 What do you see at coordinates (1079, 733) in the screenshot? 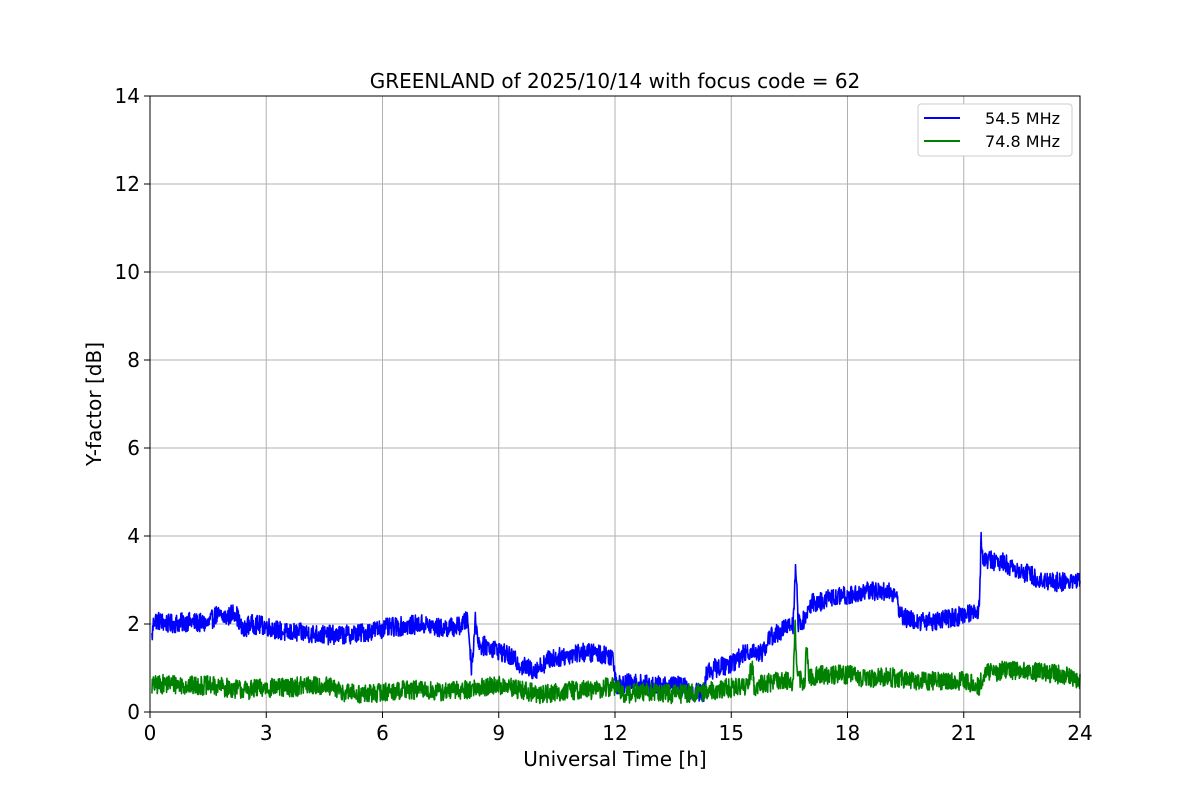
I see `x-tick-label: 24` at bounding box center [1079, 733].